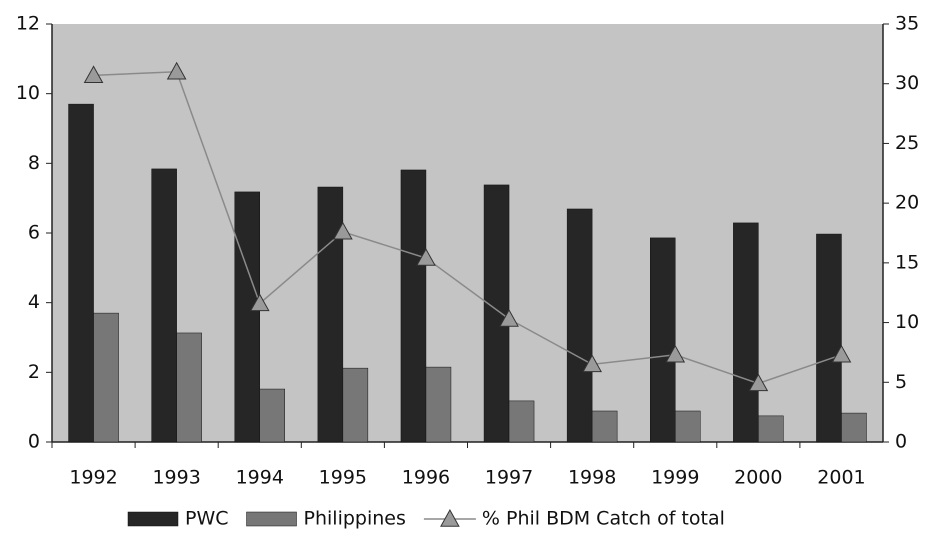 The height and width of the screenshot is (533, 933). I want to click on y-tick-label: 10, so click(28, 93).